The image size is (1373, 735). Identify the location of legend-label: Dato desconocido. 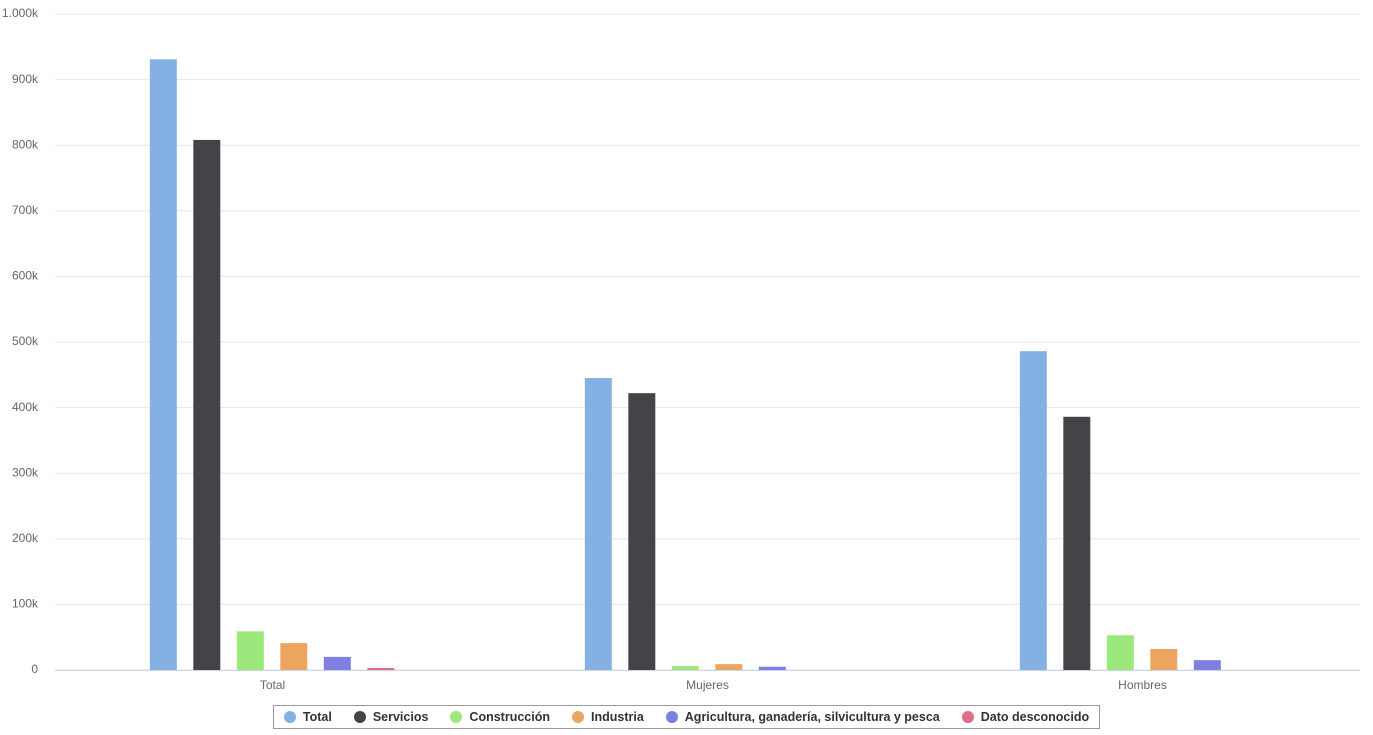
(1035, 717).